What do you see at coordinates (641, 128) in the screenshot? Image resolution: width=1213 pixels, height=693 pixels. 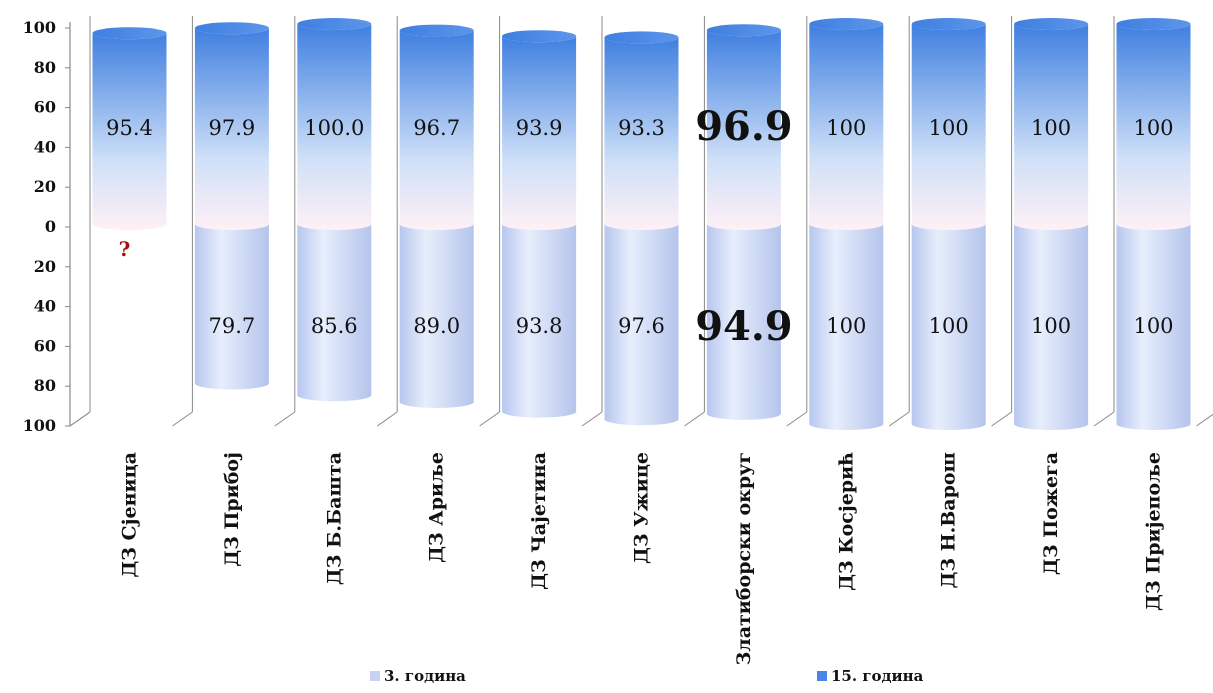 I see `data-label-15-godina: 93.3` at bounding box center [641, 128].